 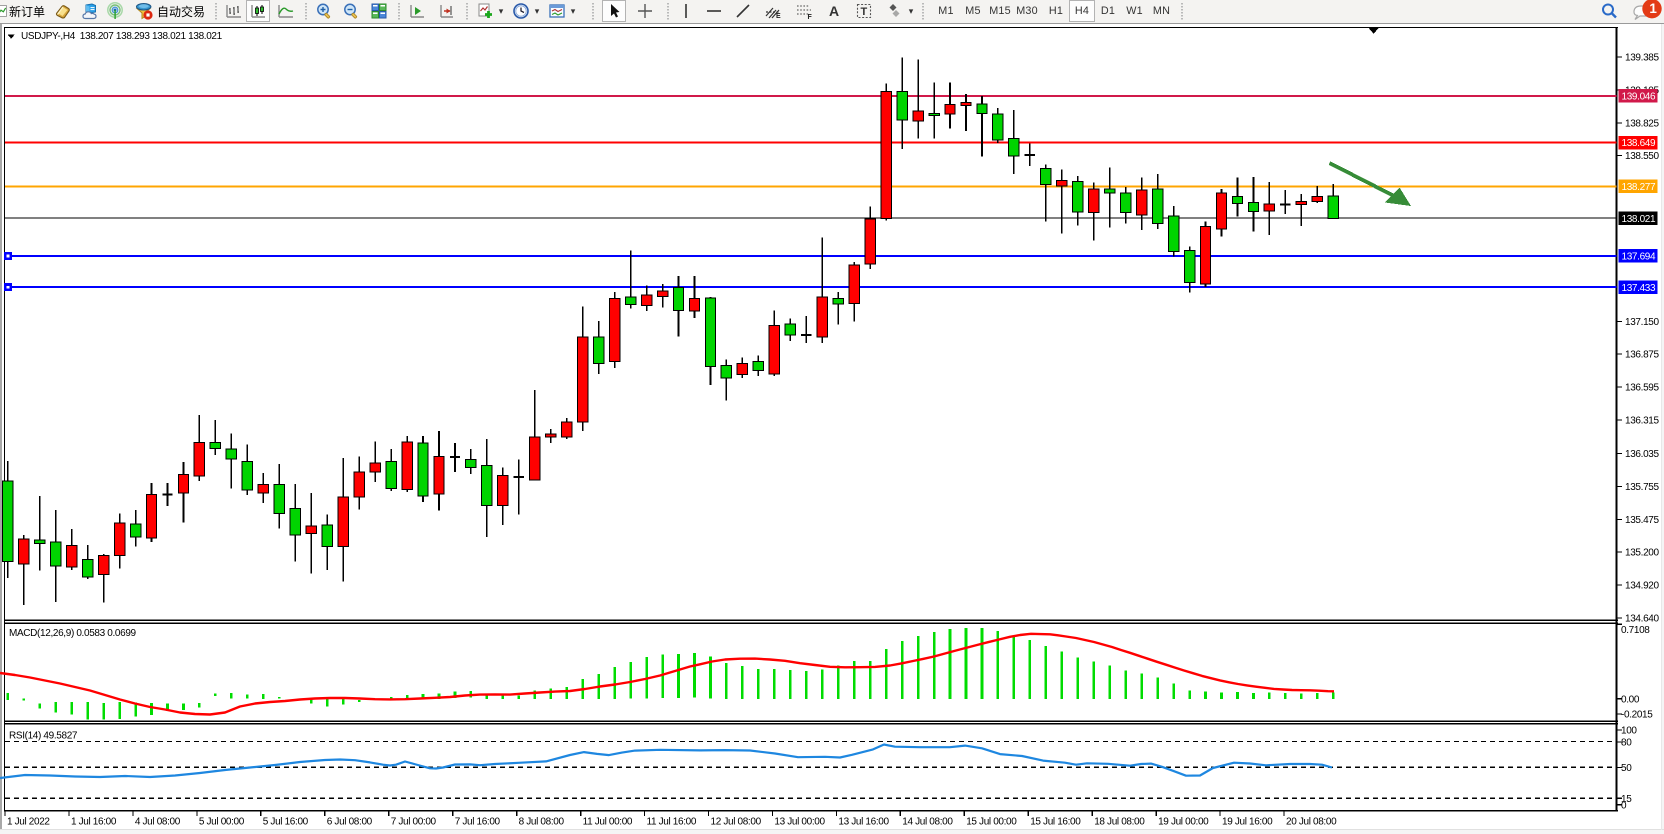 I want to click on svg-text: 139.385, so click(x=1642, y=58).